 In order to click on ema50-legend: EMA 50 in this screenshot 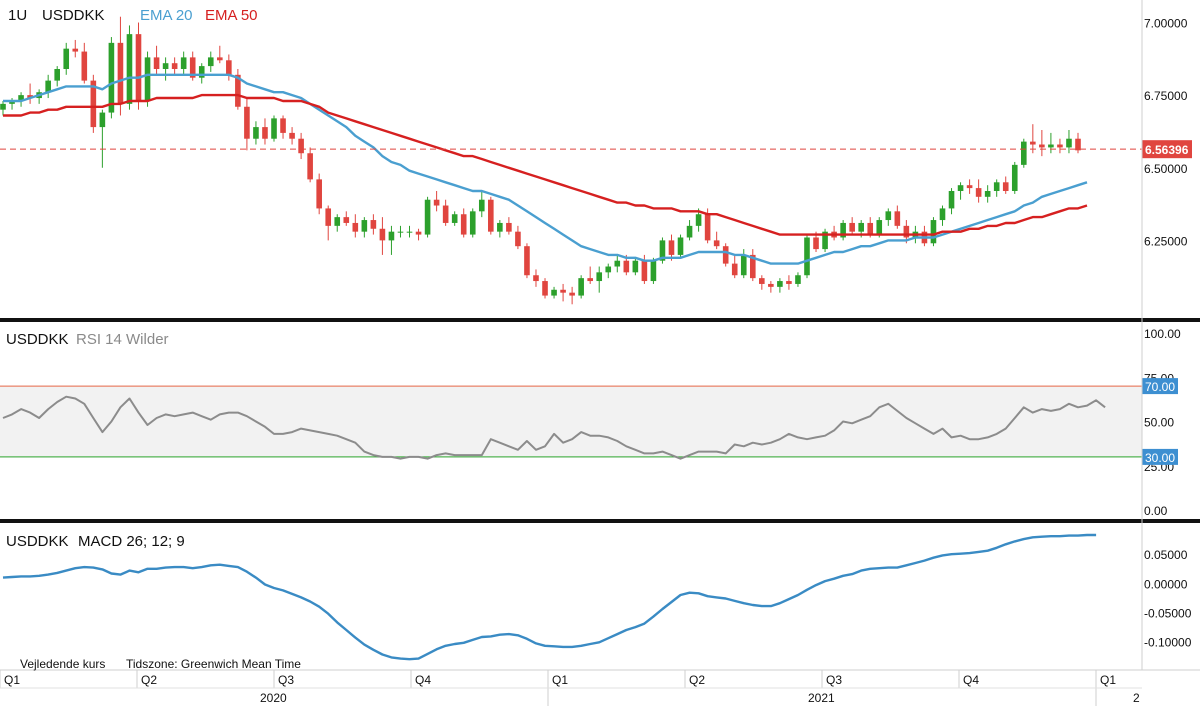, I will do `click(231, 15)`.